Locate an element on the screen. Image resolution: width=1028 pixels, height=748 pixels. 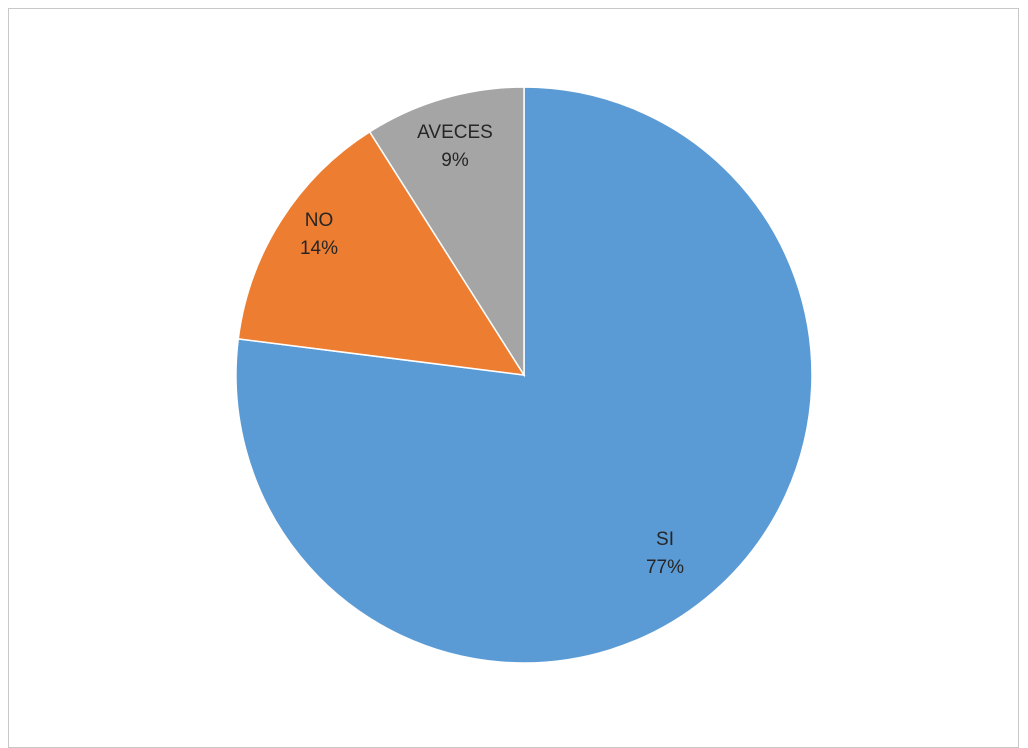
pie-slice-no is located at coordinates (381, 253).